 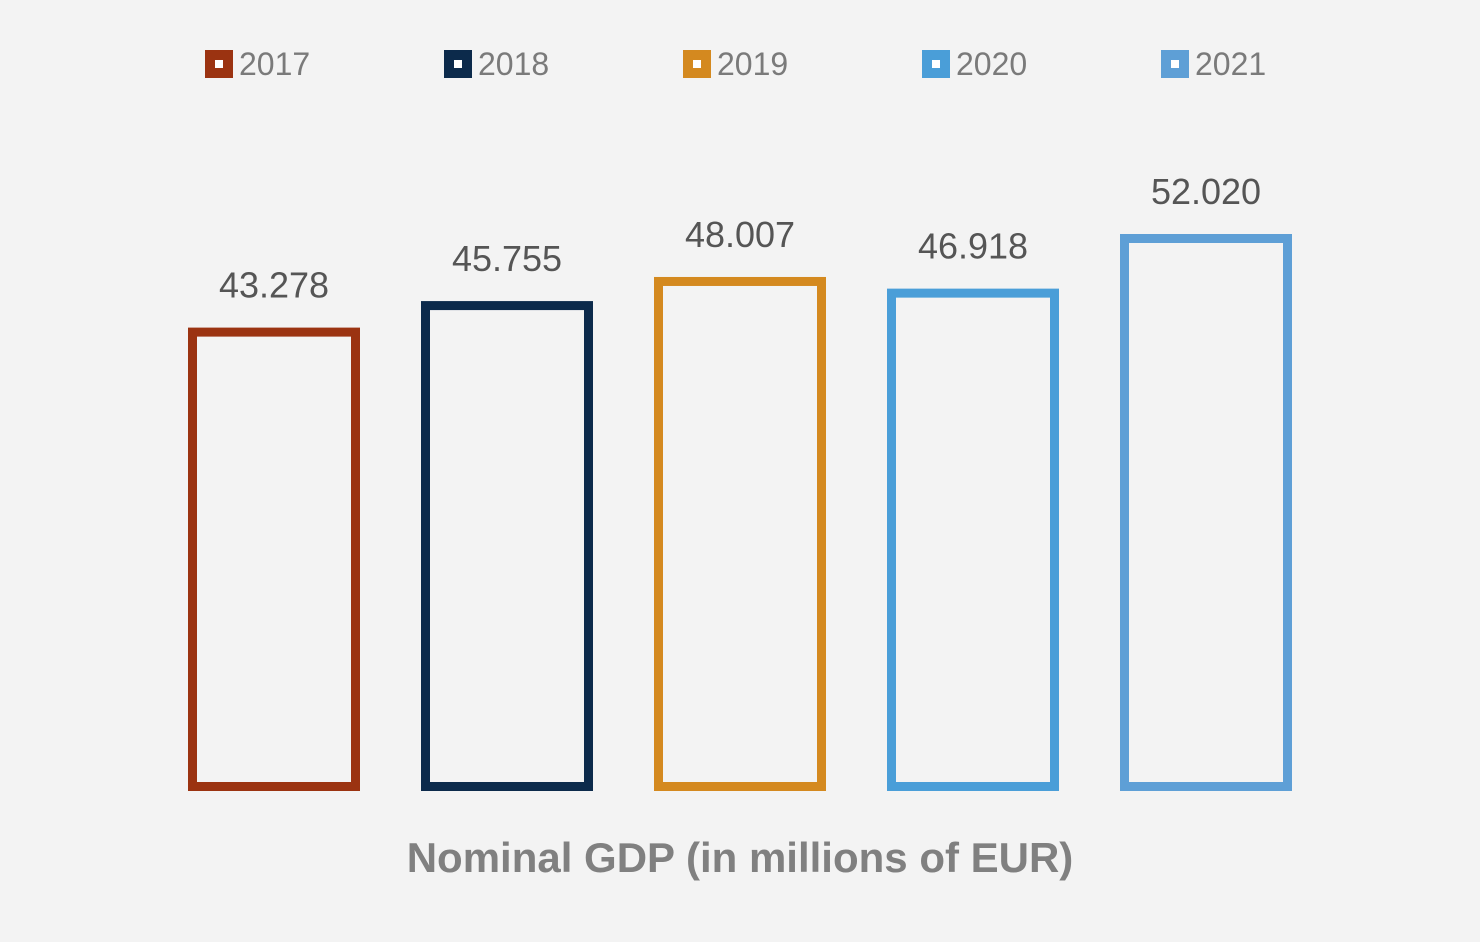 I want to click on legend: 2017 2018 2019 2020 2021, so click(x=735, y=64).